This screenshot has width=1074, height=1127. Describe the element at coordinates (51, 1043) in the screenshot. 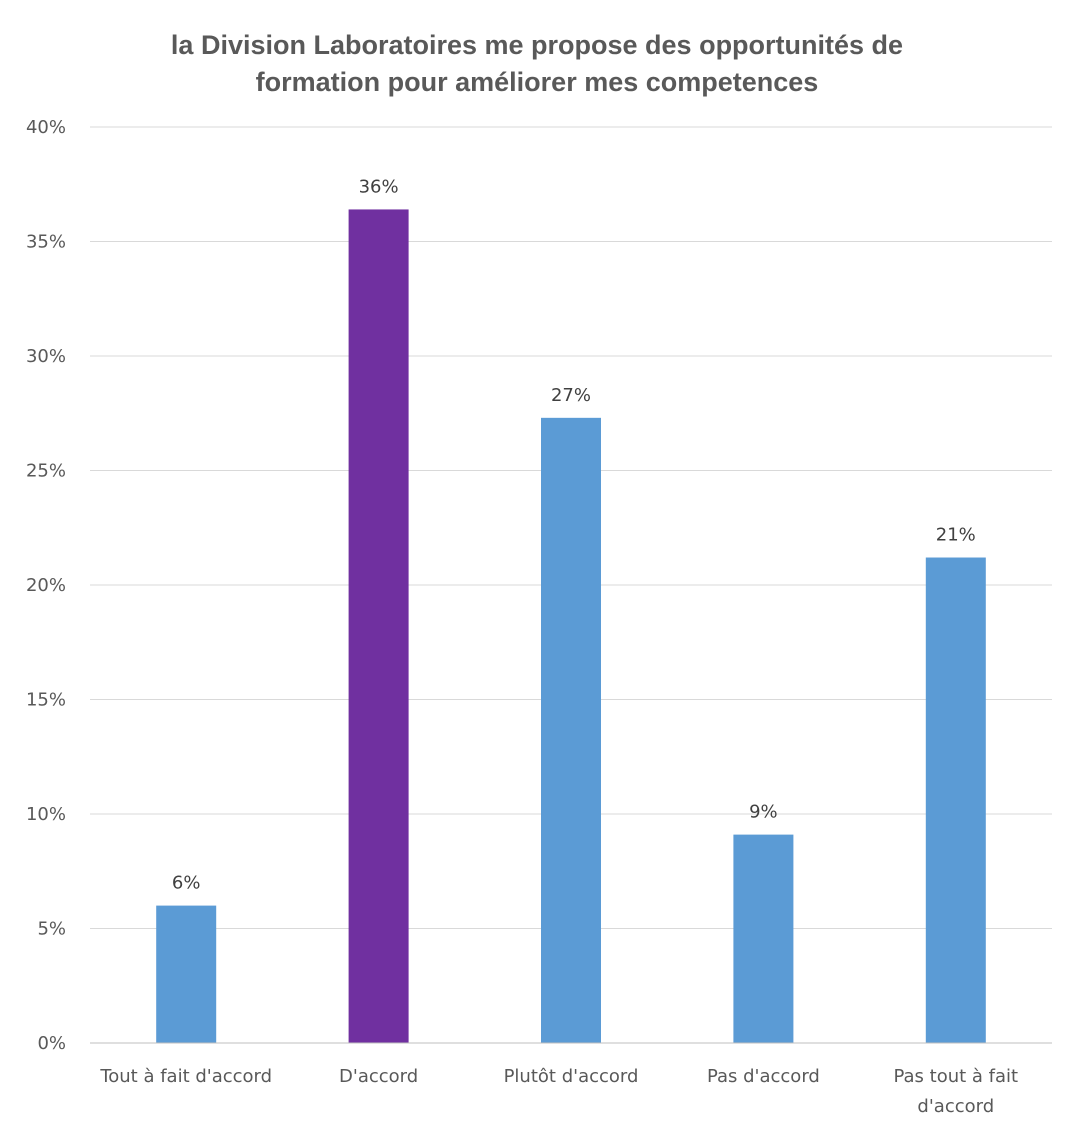

I see `y-tick-label: 0%` at that location.